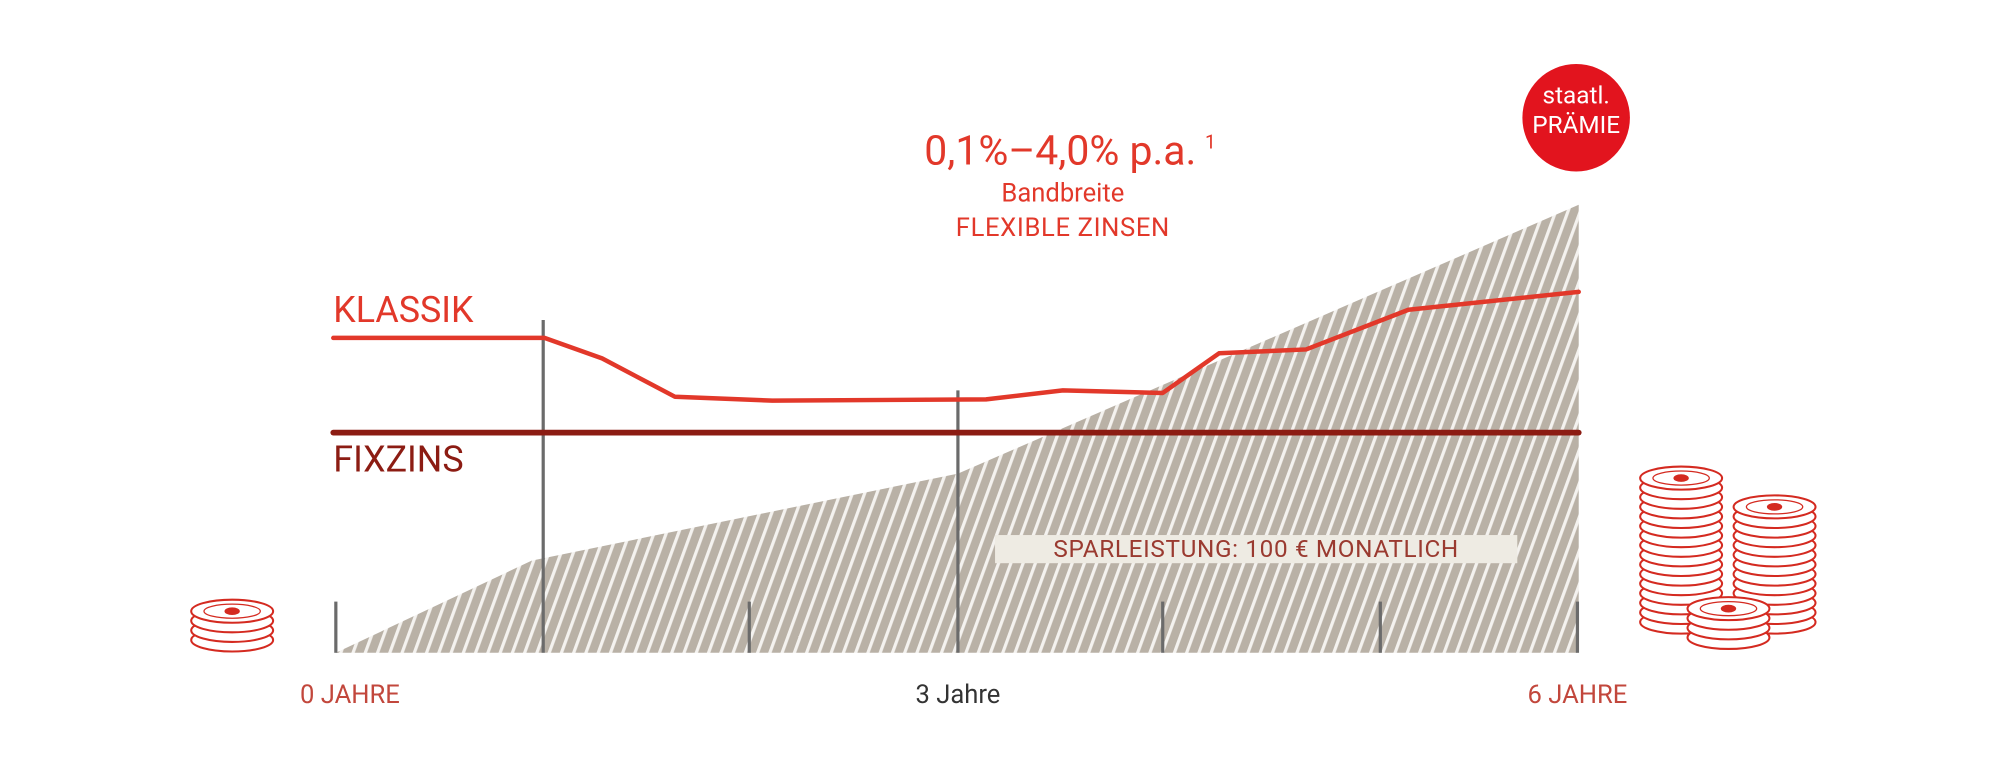  I want to click on badge-text: PRÄMIE, so click(1576, 124).